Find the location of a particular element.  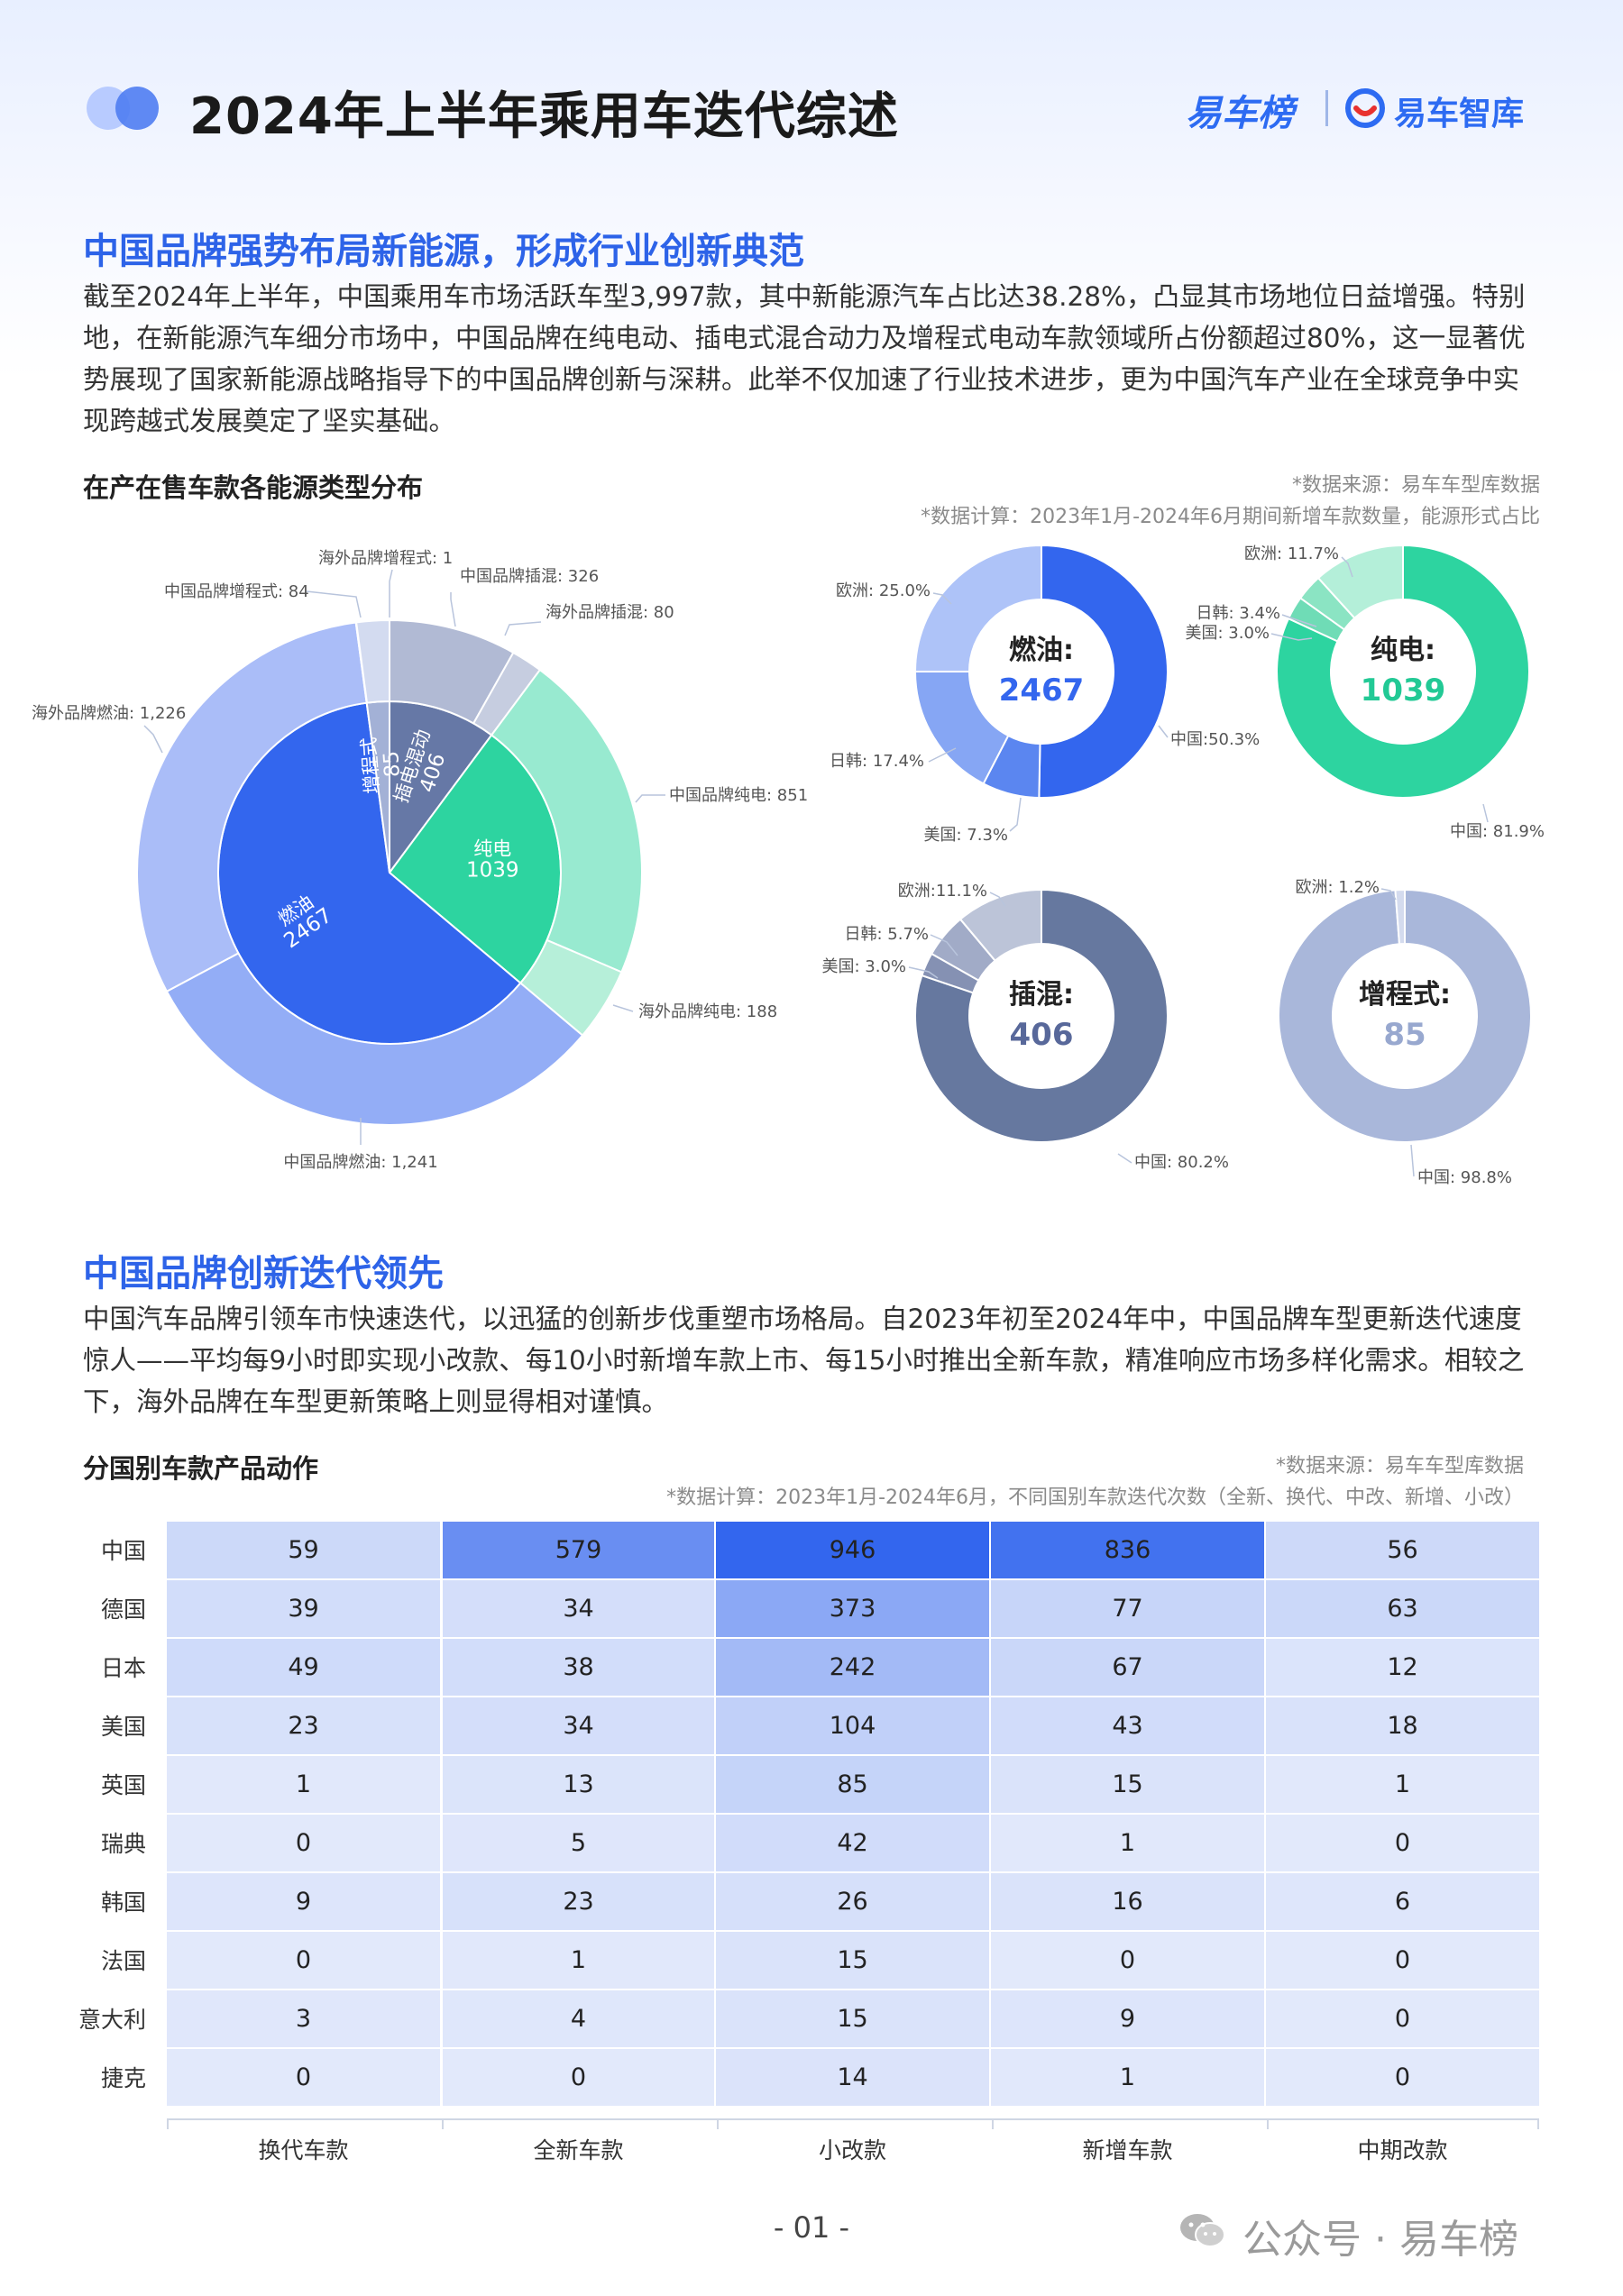

heatmap-cell: 3 is located at coordinates (303, 2018).